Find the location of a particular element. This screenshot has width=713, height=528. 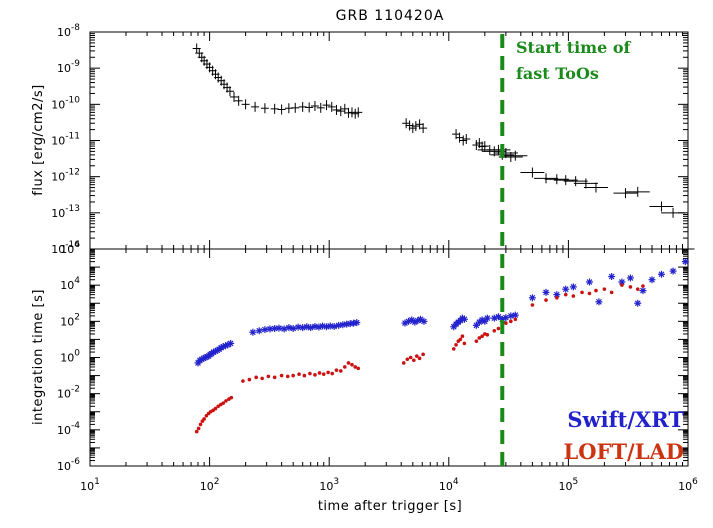

y-tick-label: 10⁻¹⁰ is located at coordinates (65, 103).